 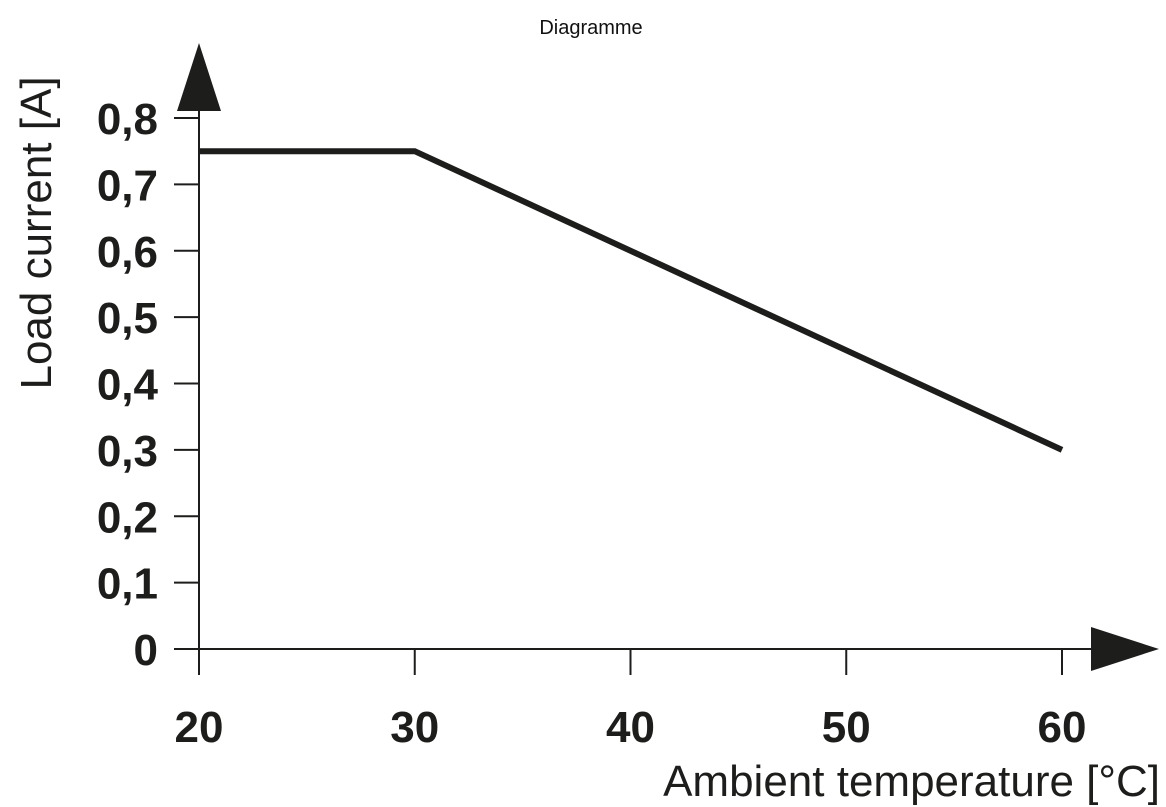 I want to click on y-axis-label: Load current [A], so click(x=36, y=232).